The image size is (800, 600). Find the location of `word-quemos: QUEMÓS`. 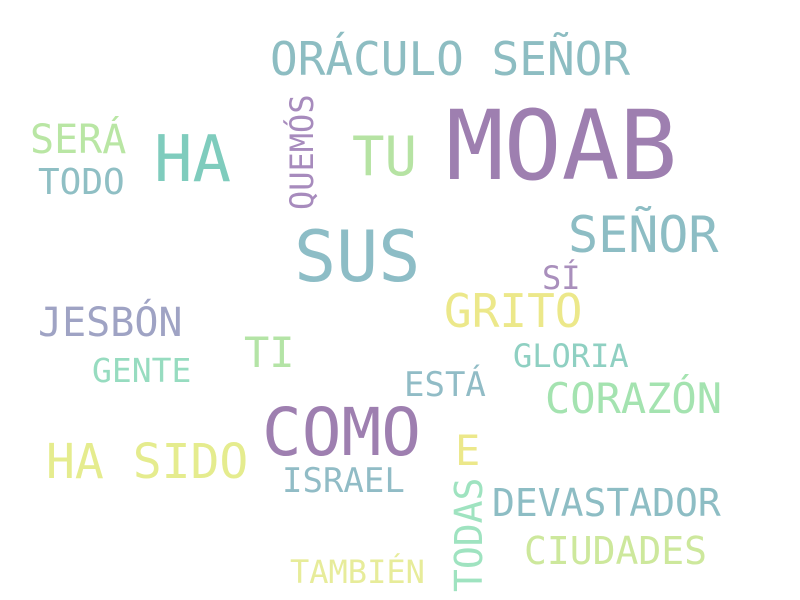

word-quemos: QUEMÓS is located at coordinates (302, 152).